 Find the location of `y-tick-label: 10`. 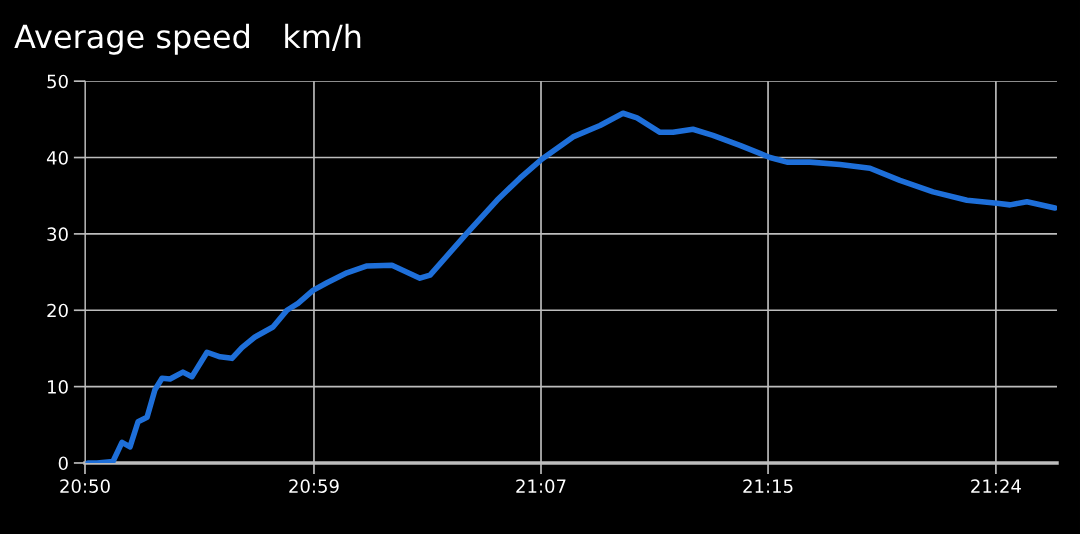

y-tick-label: 10 is located at coordinates (58, 387).